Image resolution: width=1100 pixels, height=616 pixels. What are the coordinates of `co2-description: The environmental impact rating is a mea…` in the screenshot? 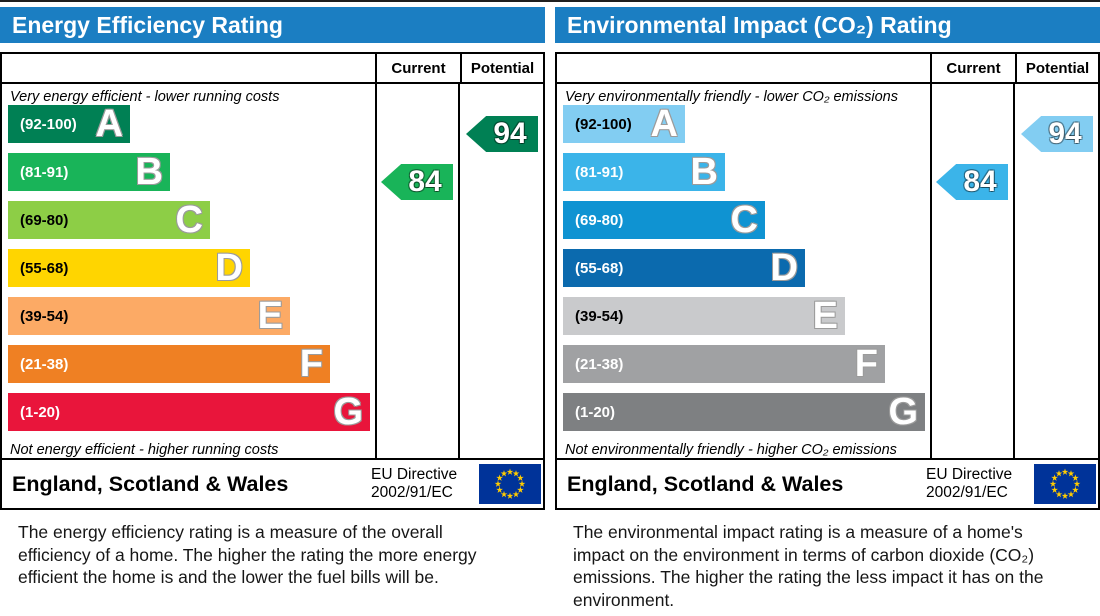 It's located at (808, 566).